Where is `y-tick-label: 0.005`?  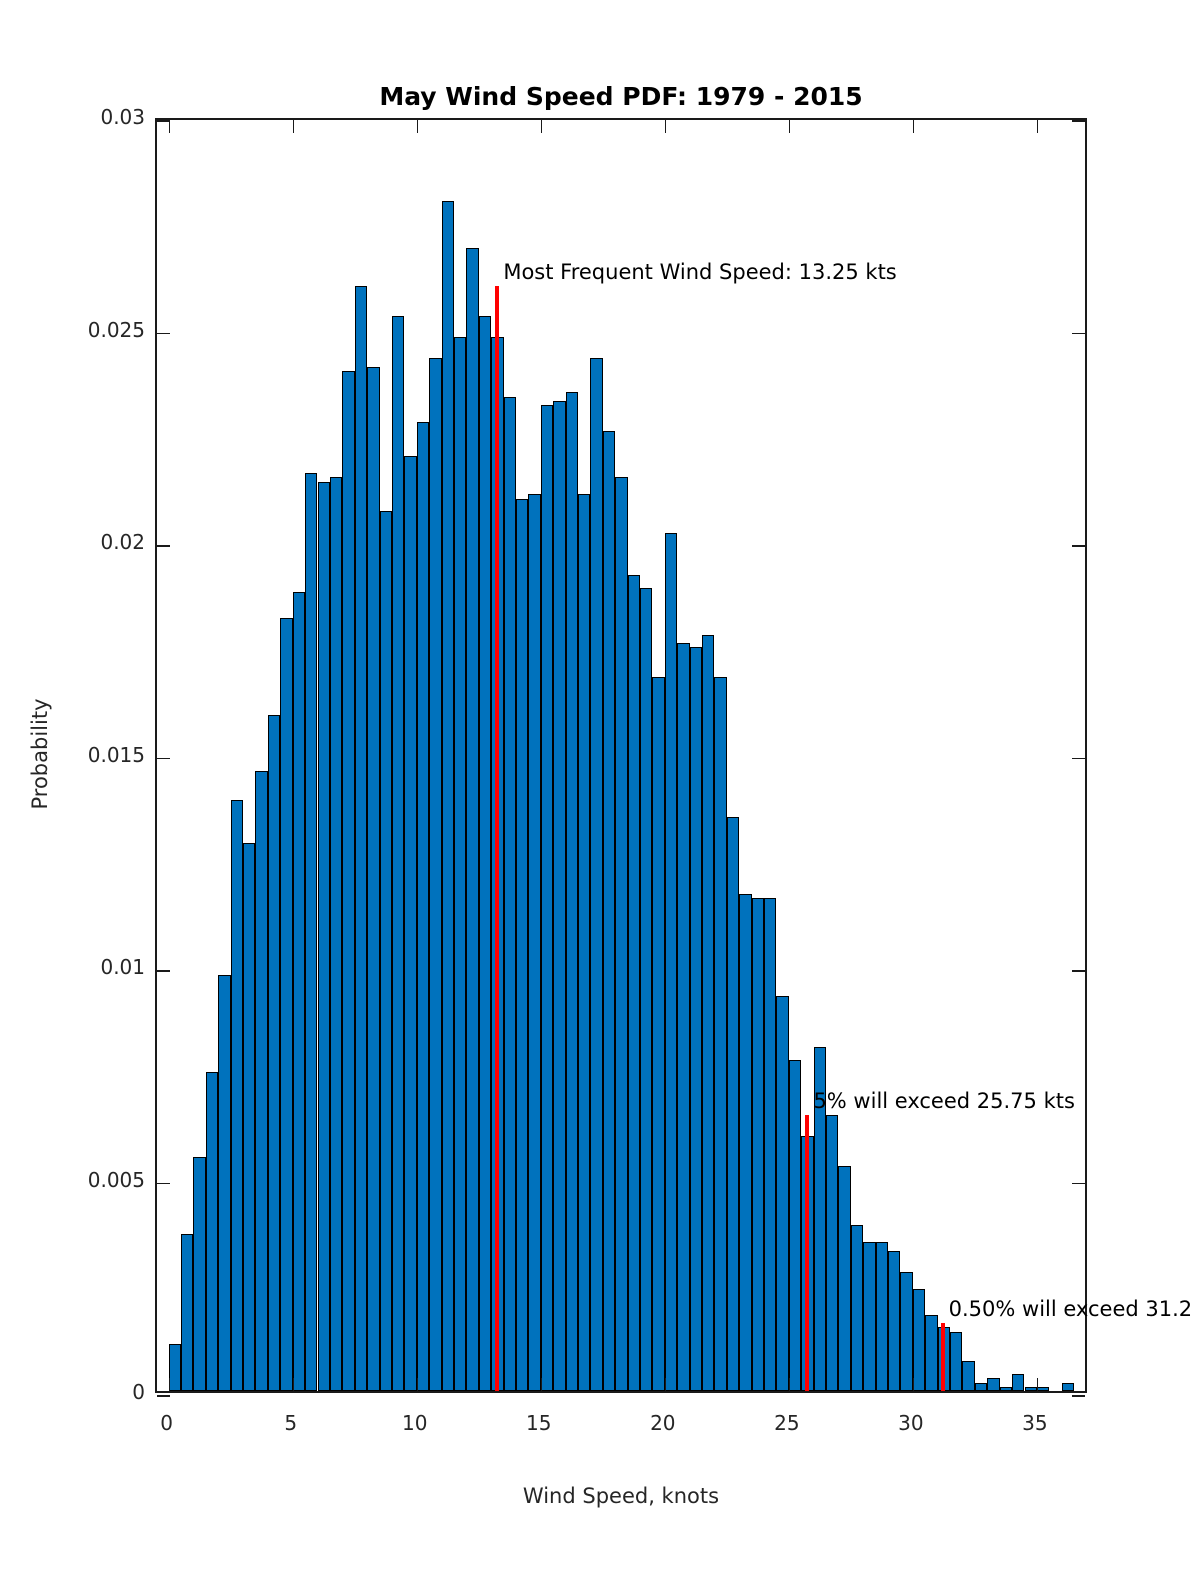
y-tick-label: 0.005 is located at coordinates (116, 1179).